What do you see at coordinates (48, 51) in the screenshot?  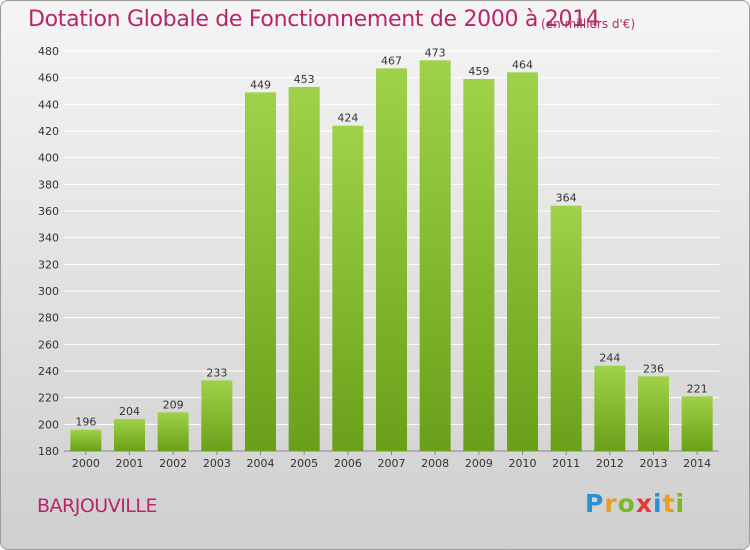 I see `y-tick-label: 480` at bounding box center [48, 51].